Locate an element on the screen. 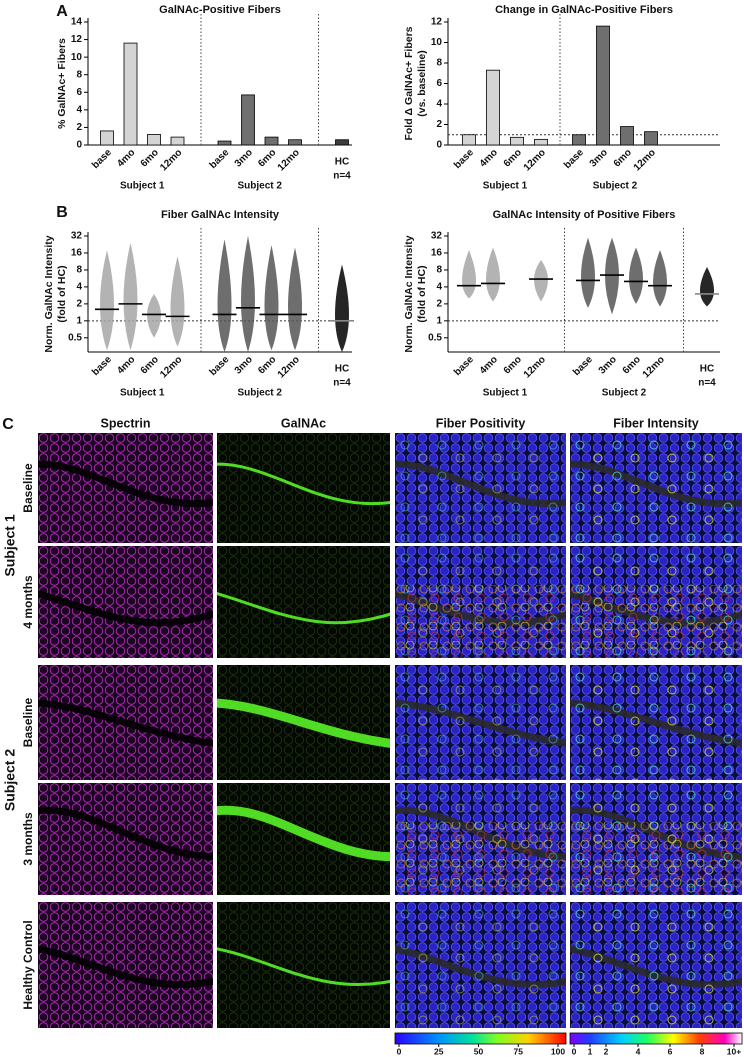  chart-title: Fiber GalNAc Intensity is located at coordinates (220, 215).